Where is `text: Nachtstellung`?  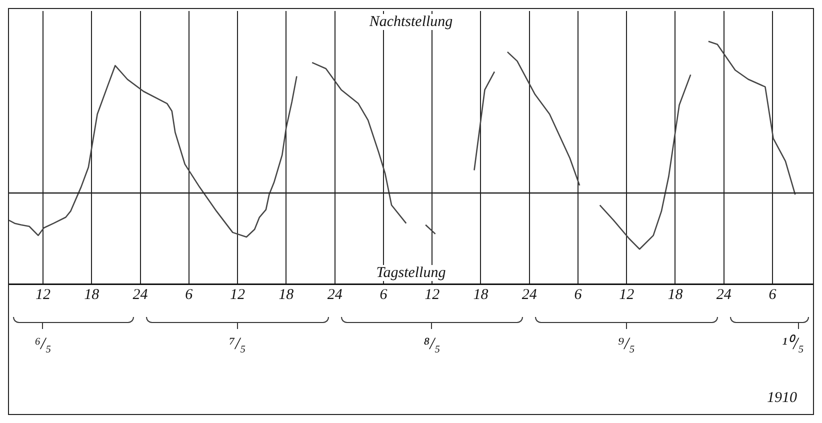
text: Nachtstellung is located at coordinates (411, 22).